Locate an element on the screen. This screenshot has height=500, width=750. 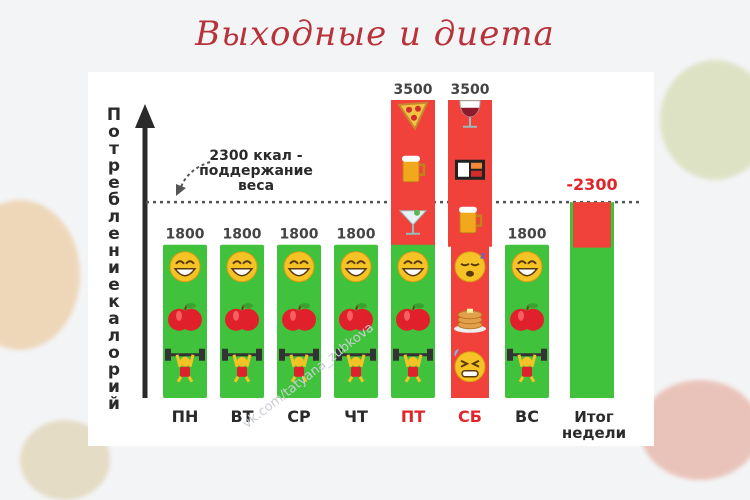
y-axis-label-letter: и is located at coordinates (114, 387).